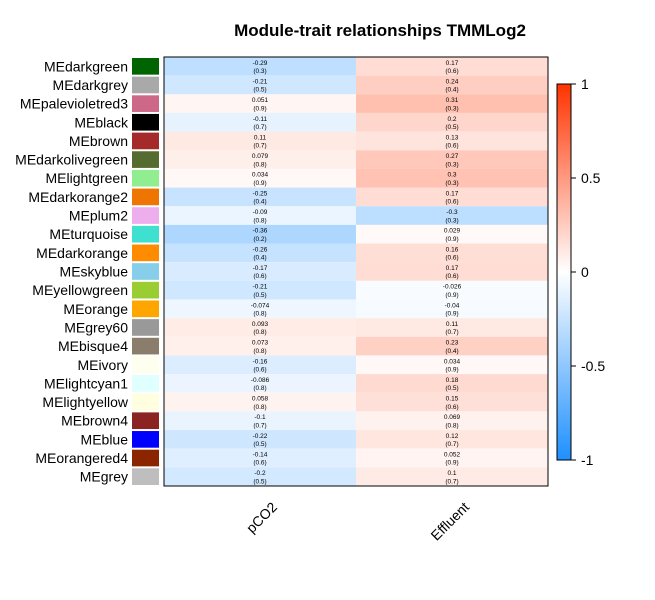  Describe the element at coordinates (260, 324) in the screenshot. I see `cell-correlation-label: 0.093` at that location.